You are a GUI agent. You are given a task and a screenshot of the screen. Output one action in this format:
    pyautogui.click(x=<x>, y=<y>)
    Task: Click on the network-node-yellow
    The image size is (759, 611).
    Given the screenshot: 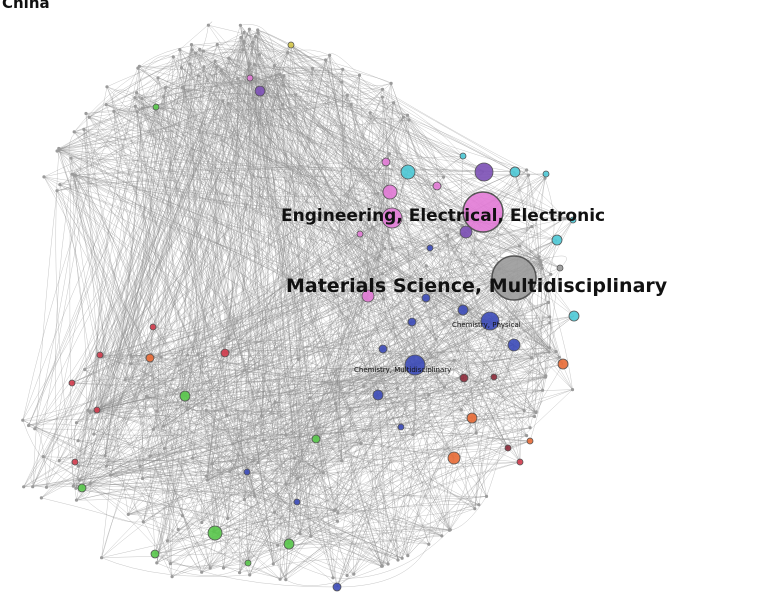 What is the action you would take?
    pyautogui.click(x=291, y=45)
    